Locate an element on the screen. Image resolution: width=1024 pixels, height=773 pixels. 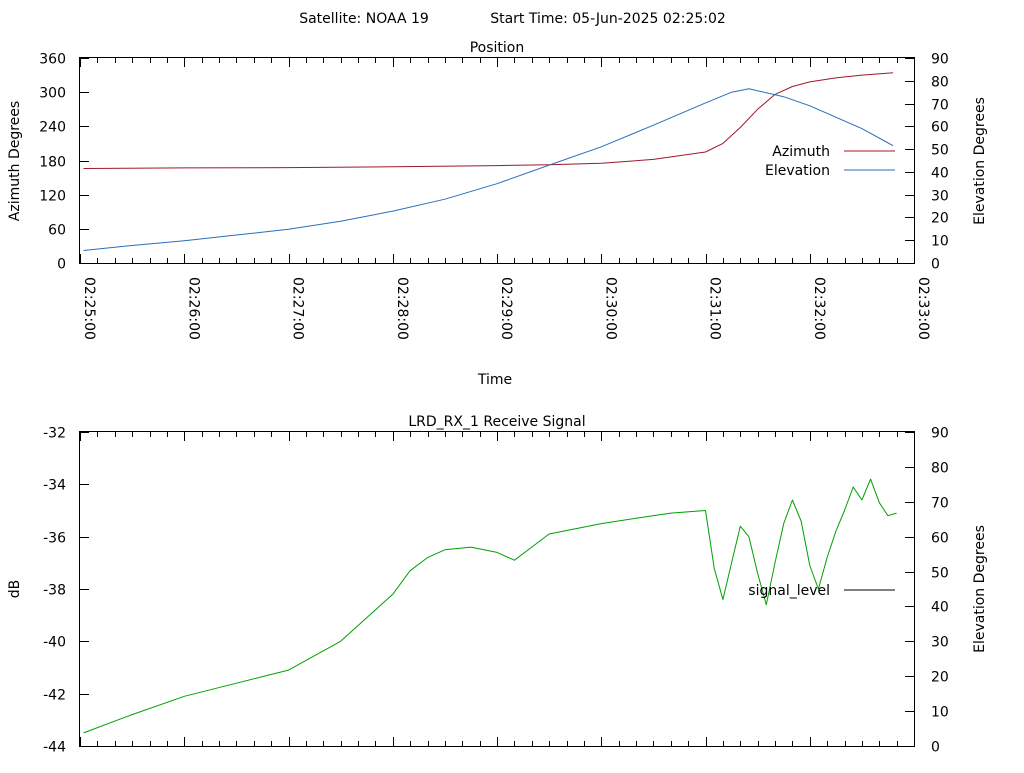
y-tick-label: 360 is located at coordinates (52, 60).